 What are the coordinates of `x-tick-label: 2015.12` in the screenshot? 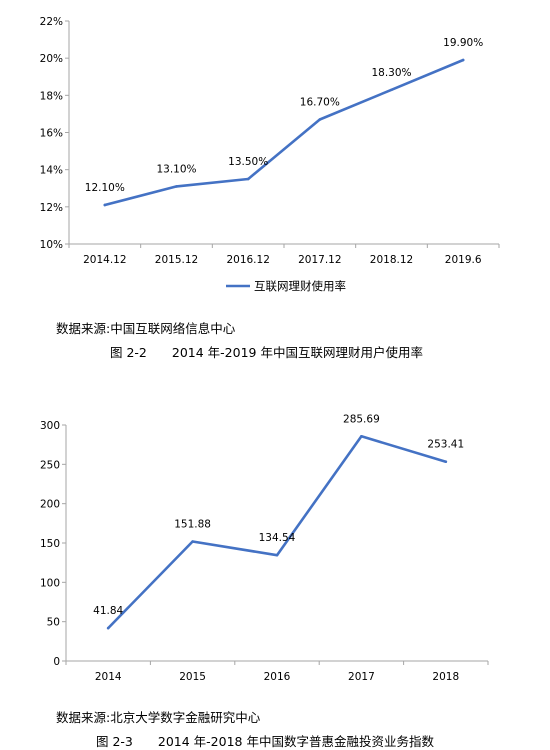 It's located at (176, 260).